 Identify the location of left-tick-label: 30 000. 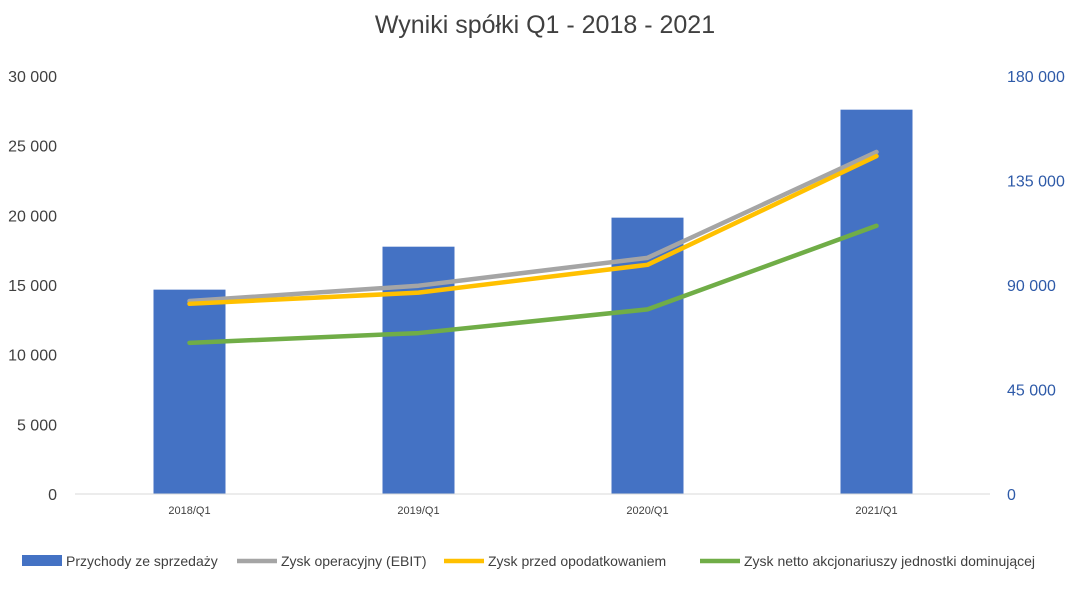
(32, 77).